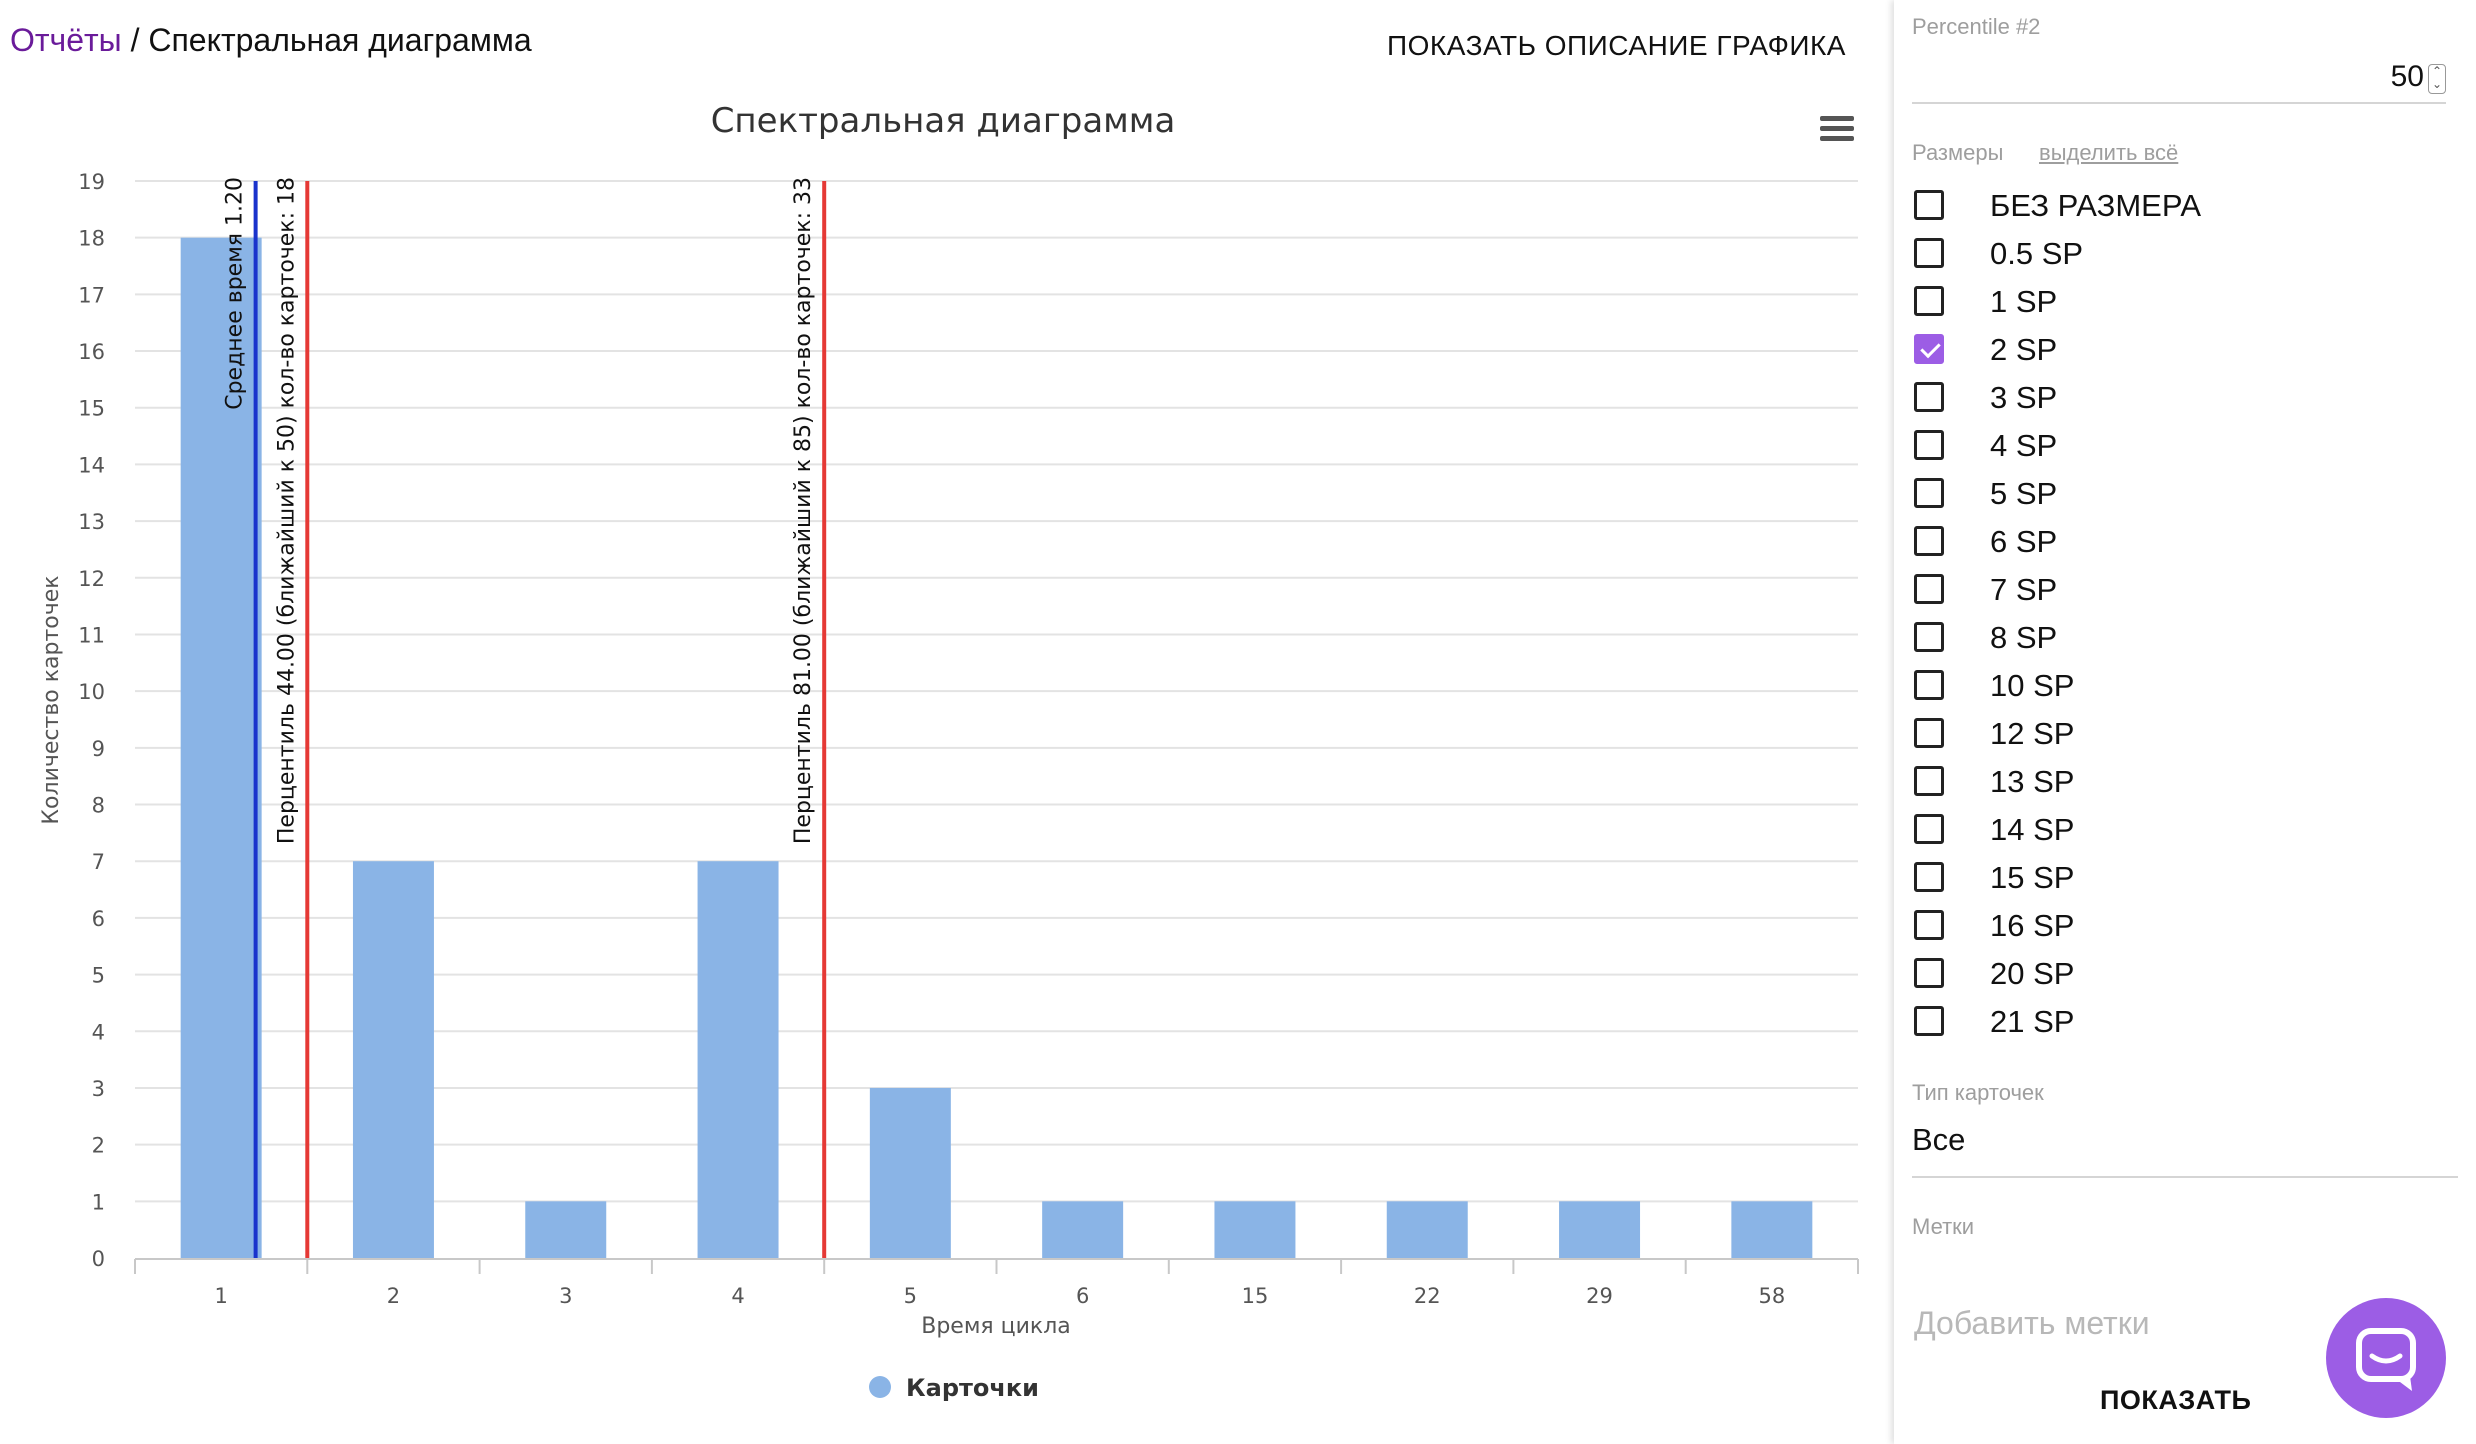 This screenshot has width=2476, height=1444. Describe the element at coordinates (2032, 973) in the screenshot. I see `size-label: 20 SP` at that location.